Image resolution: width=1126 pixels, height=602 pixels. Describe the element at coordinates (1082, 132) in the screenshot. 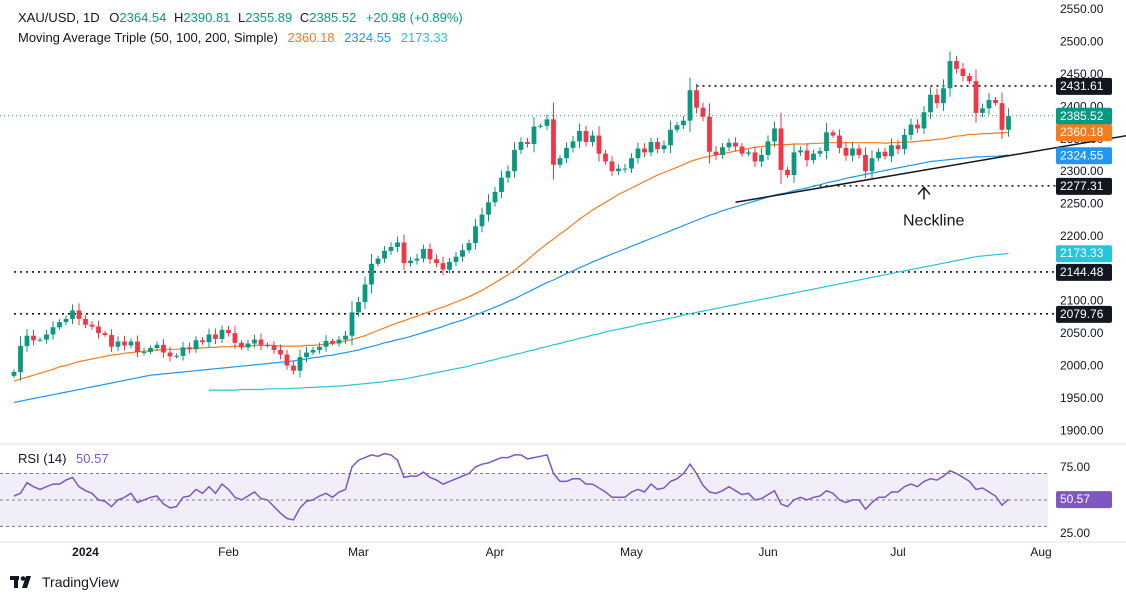

I see `ma50-badge: 2360.18` at that location.